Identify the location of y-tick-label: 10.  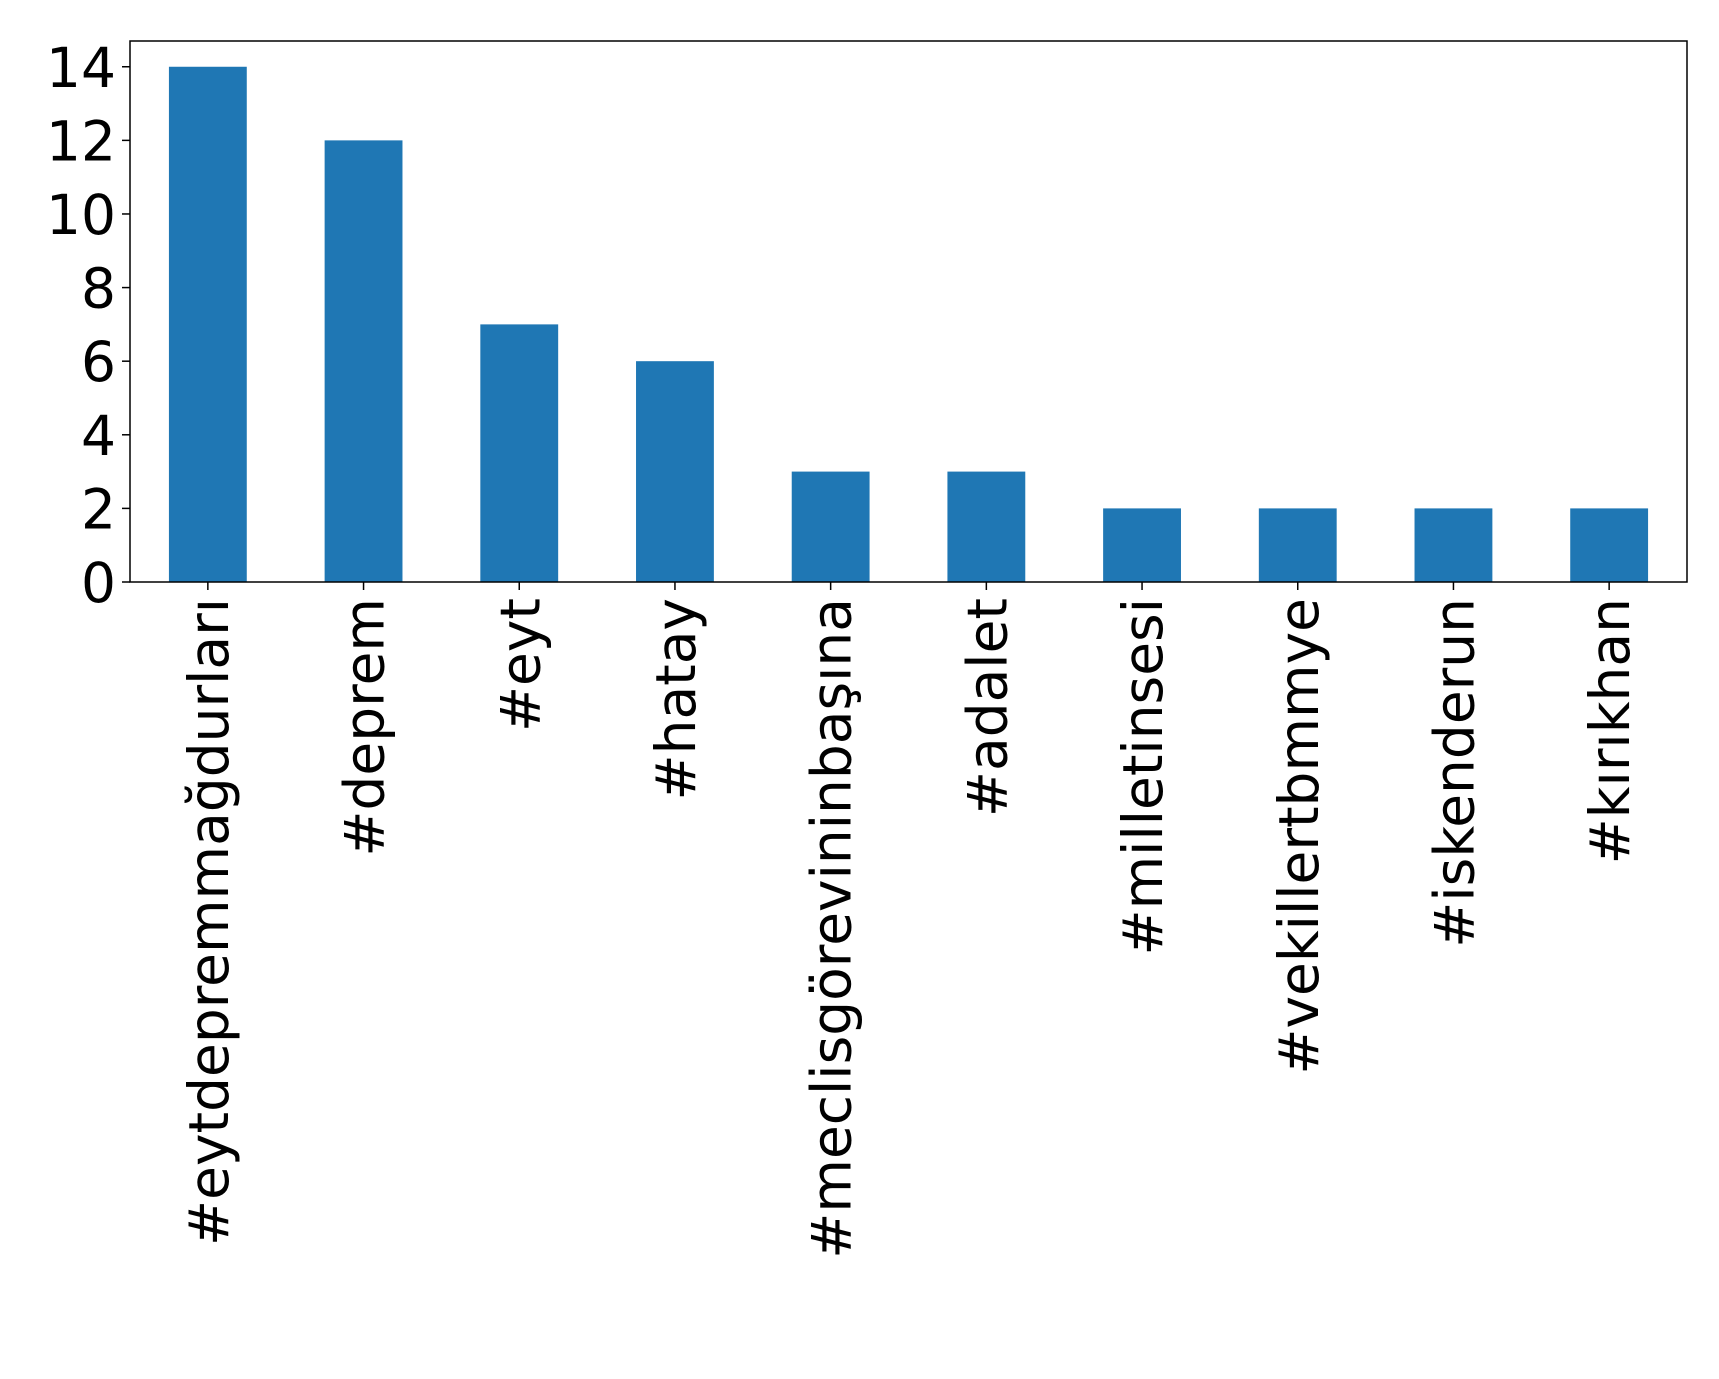
(81, 215).